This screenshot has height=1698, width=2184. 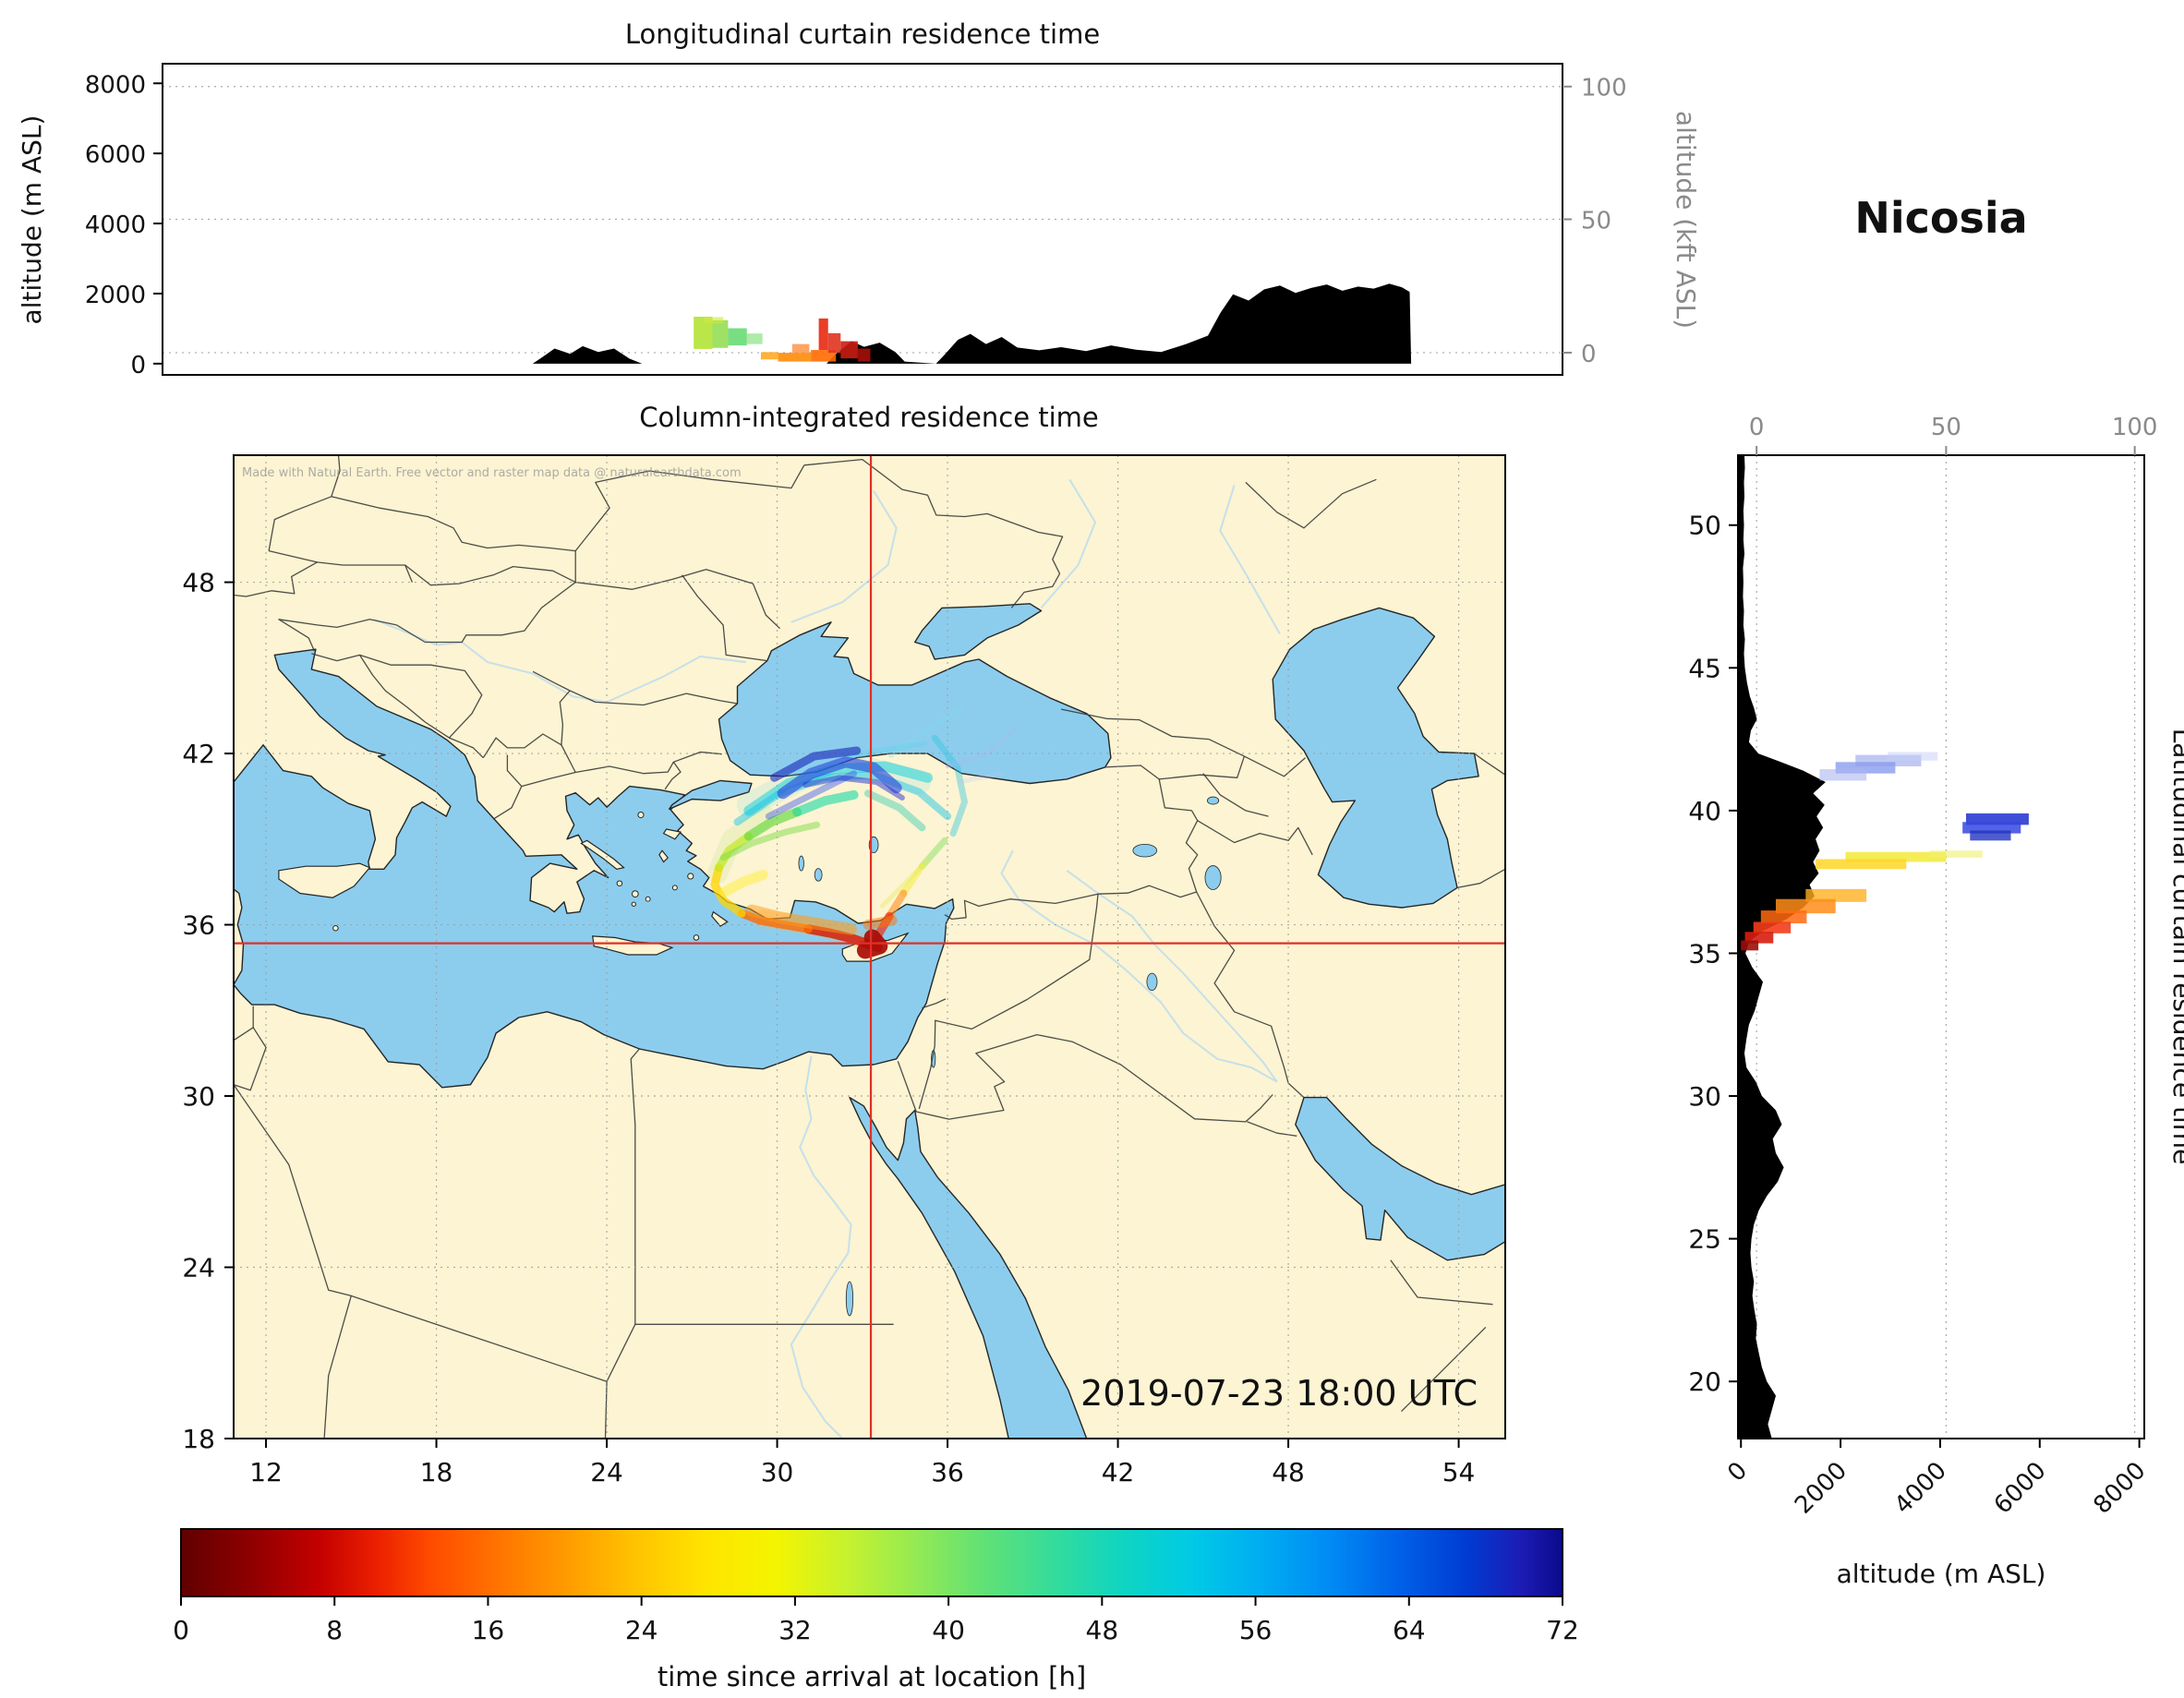 I want to click on island-sicily, so click(x=324, y=880).